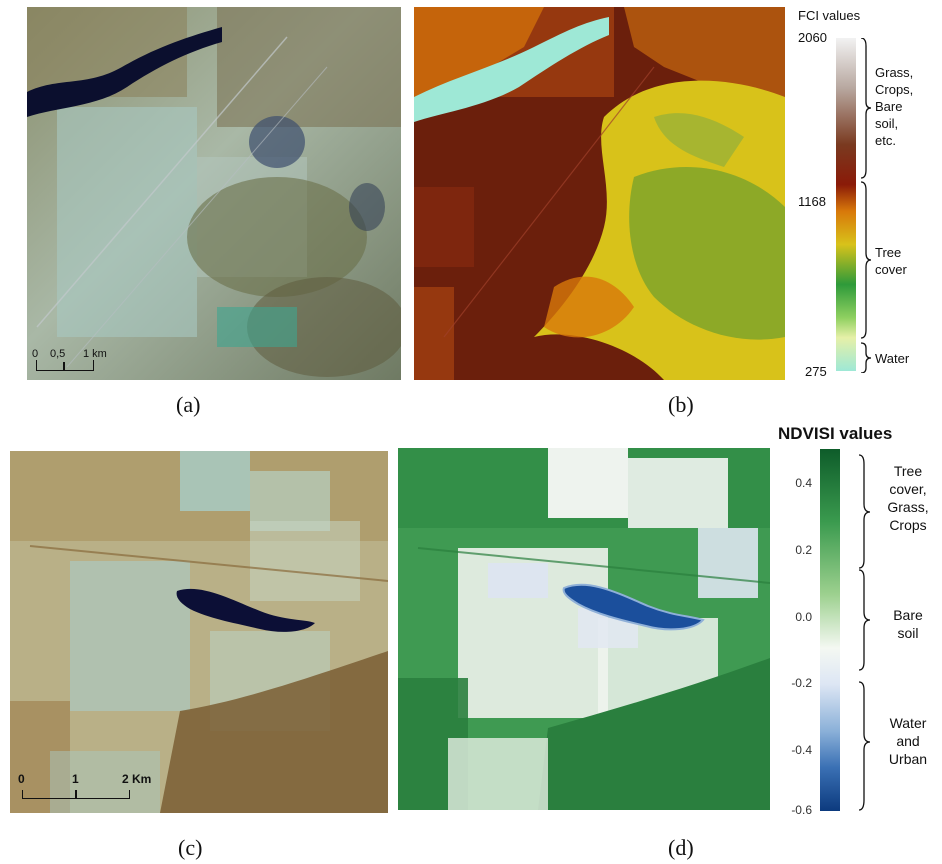 This screenshot has height=864, width=942. I want to click on caption-c: (c), so click(190, 847).